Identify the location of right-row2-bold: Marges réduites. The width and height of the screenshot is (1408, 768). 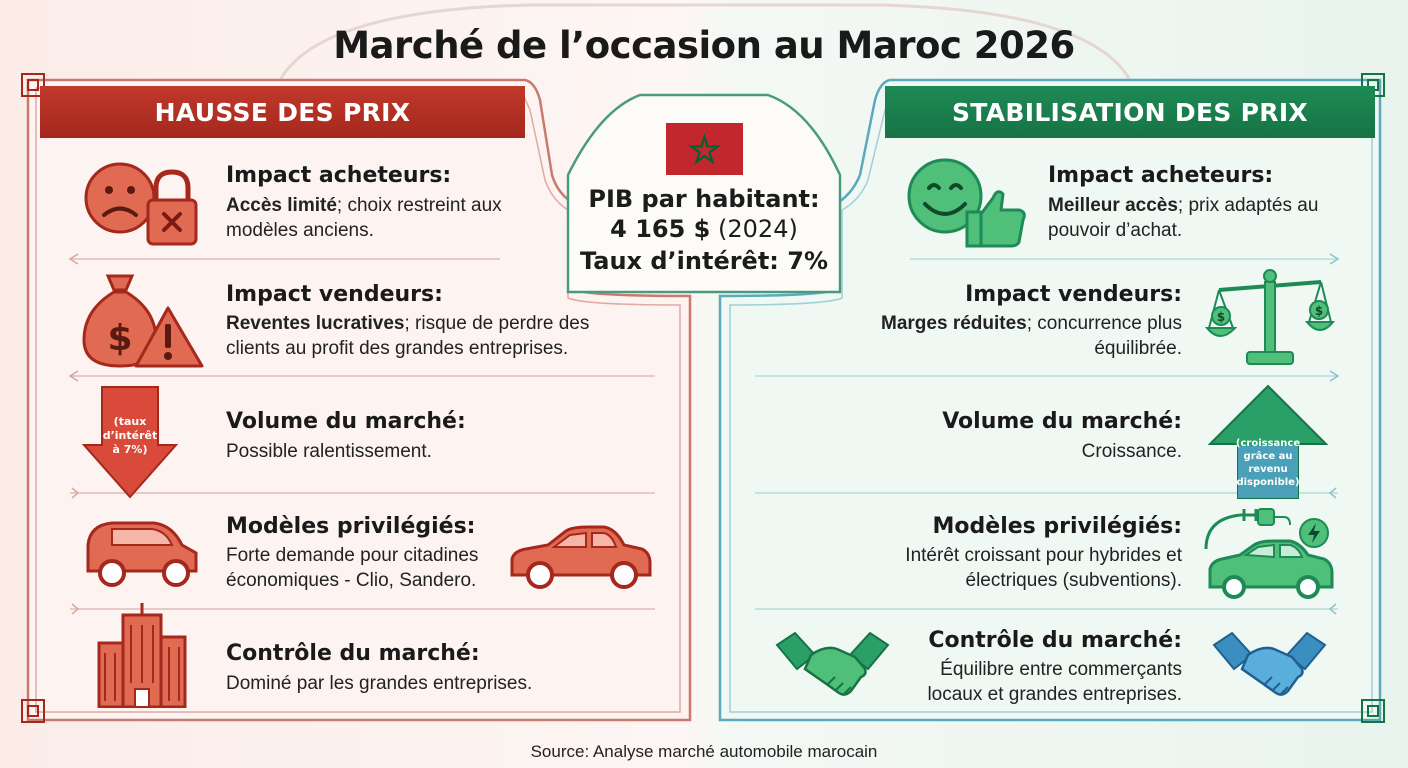
(954, 323).